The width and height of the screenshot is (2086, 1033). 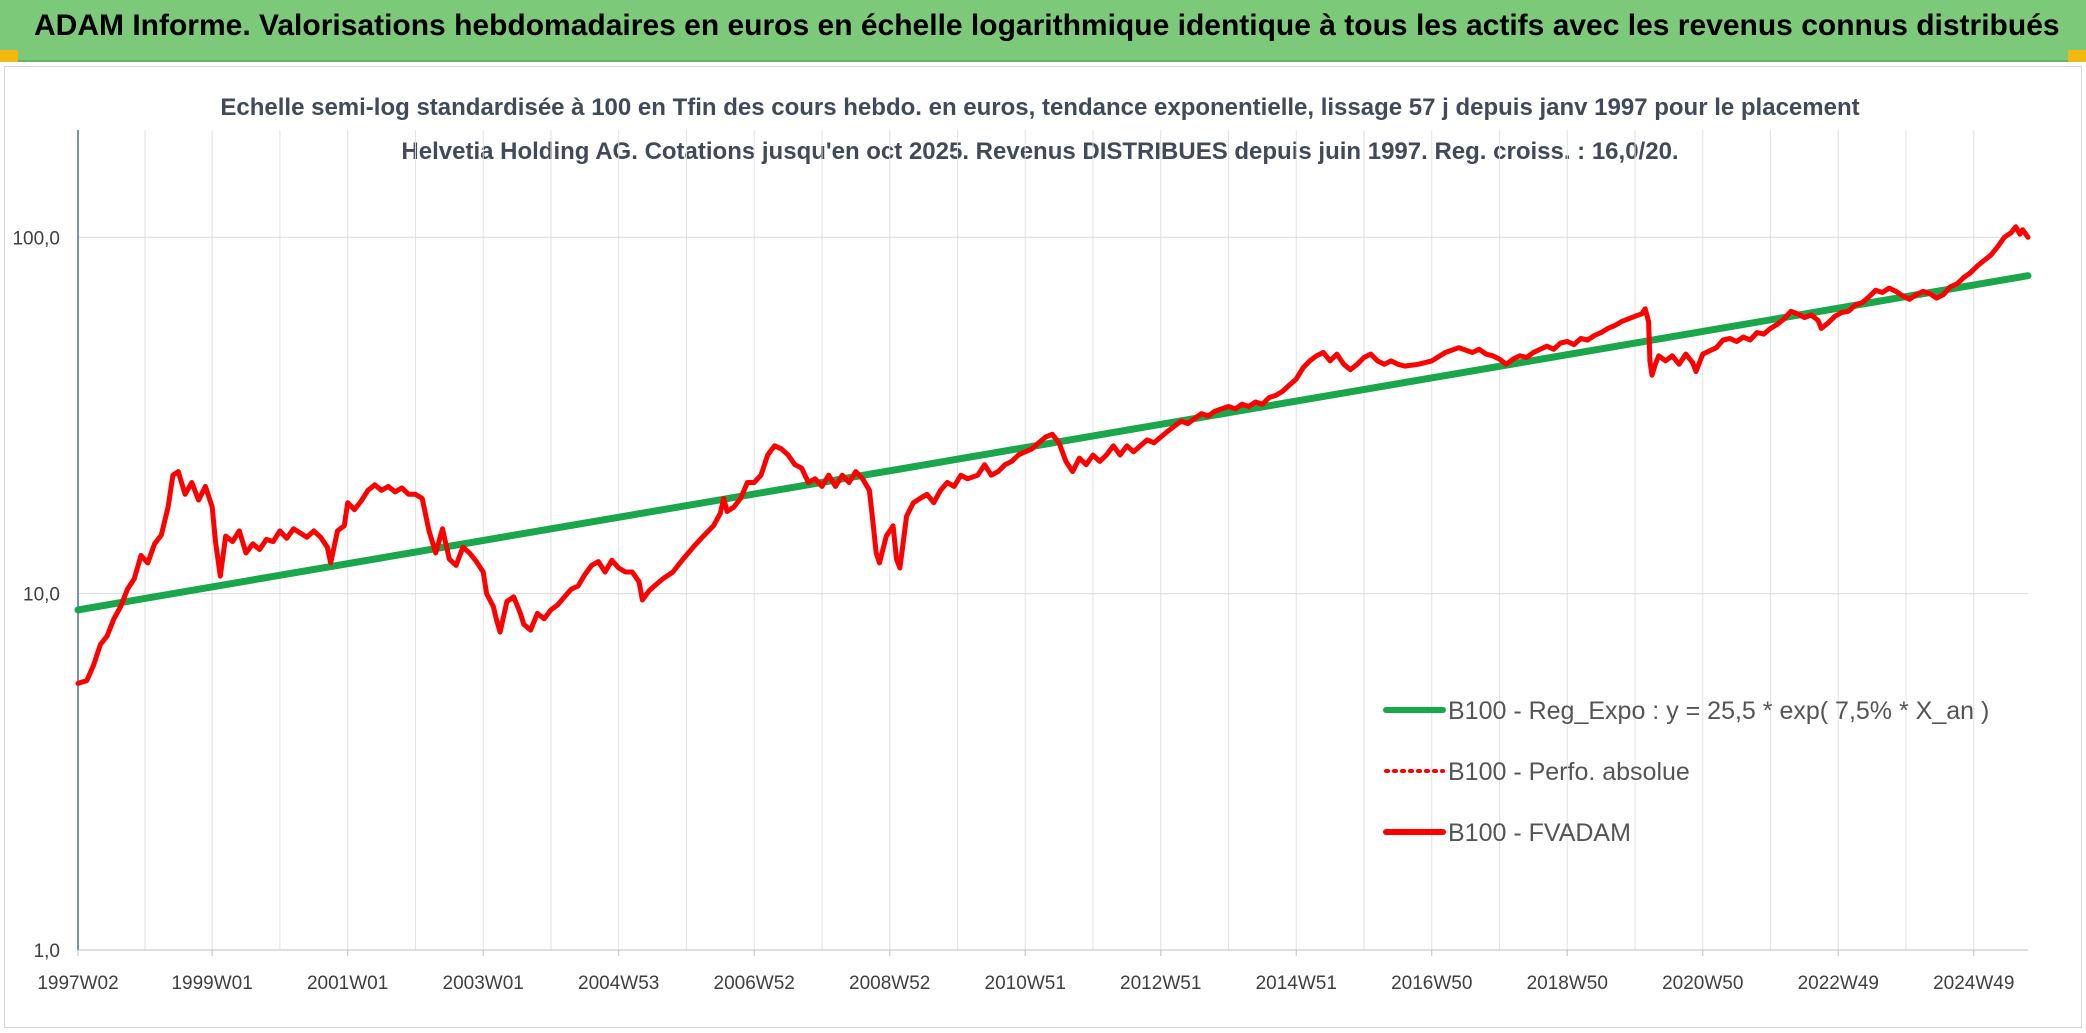 I want to click on legend-label-2: B100 - FVADAM, so click(x=1539, y=833).